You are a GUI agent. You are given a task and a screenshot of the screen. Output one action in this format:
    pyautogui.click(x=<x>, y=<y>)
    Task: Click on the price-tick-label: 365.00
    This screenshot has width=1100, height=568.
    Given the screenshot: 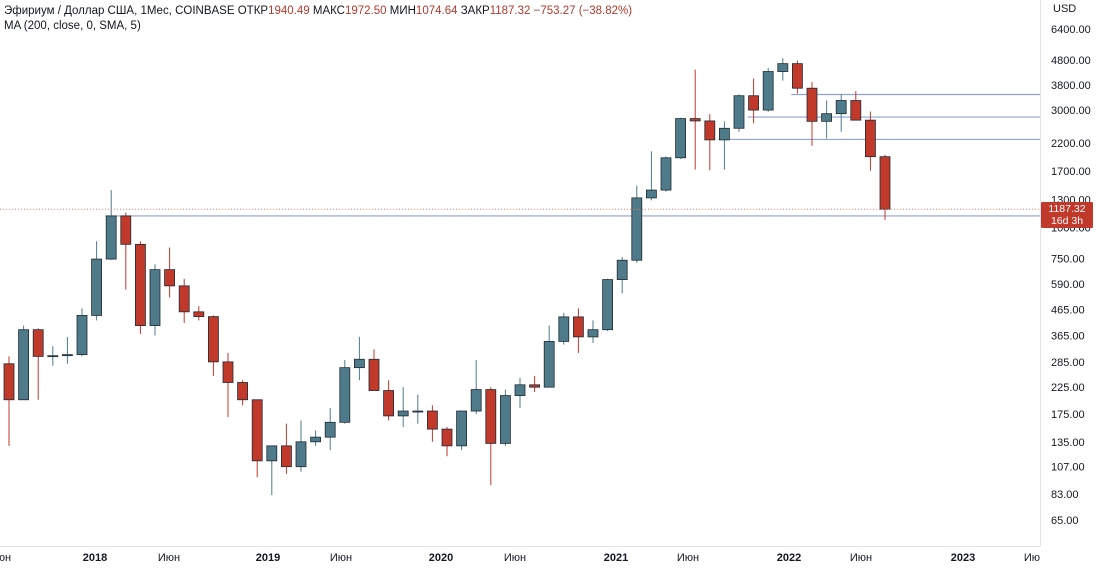 What is the action you would take?
    pyautogui.click(x=1068, y=336)
    